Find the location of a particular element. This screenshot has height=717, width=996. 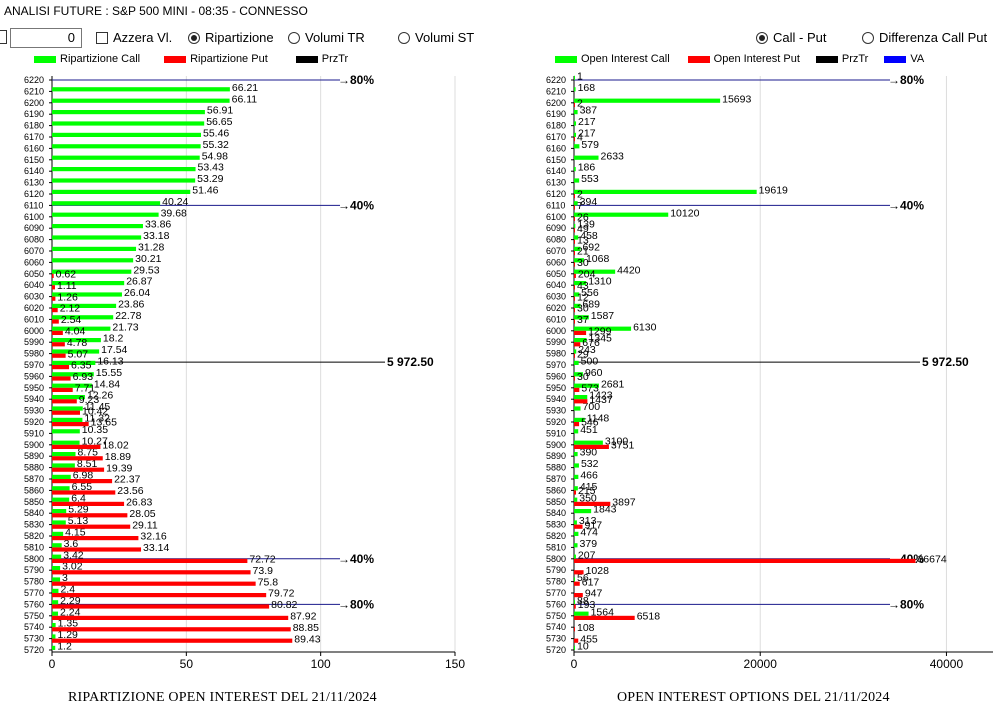

rip-data-label: 11.45 is located at coordinates (98, 407).